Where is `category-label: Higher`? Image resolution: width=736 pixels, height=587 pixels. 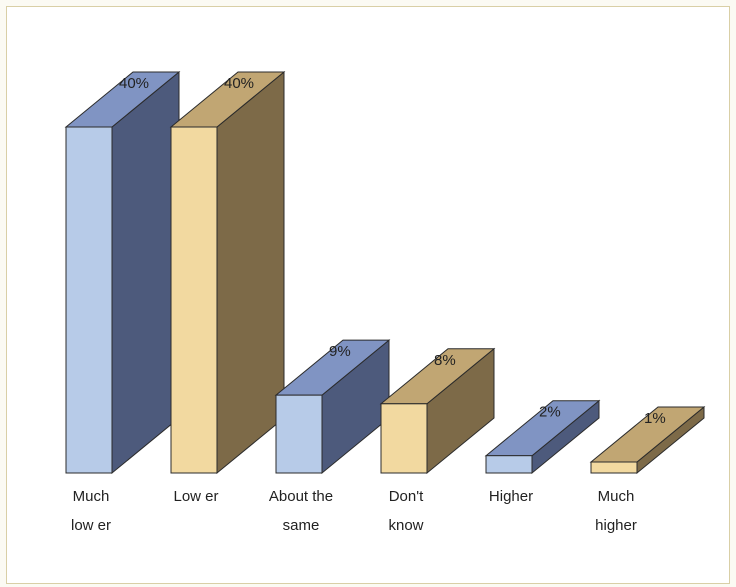 category-label: Higher is located at coordinates (511, 496).